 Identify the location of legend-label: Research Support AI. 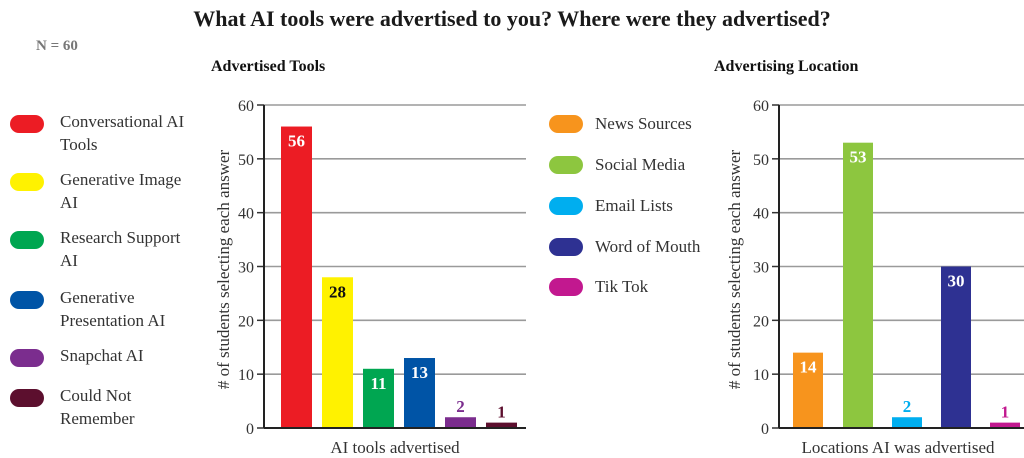
(120, 249).